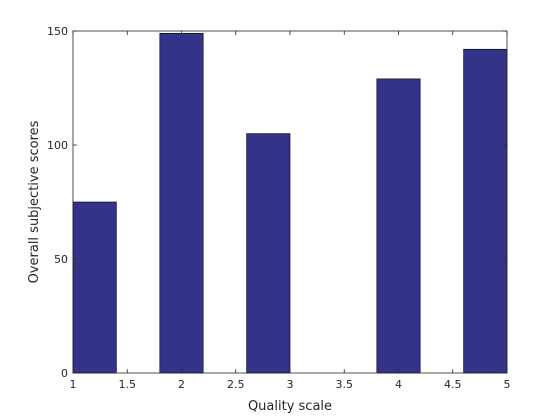 Image resolution: width=560 pixels, height=420 pixels. I want to click on y-tick-label: 50, so click(61, 259).